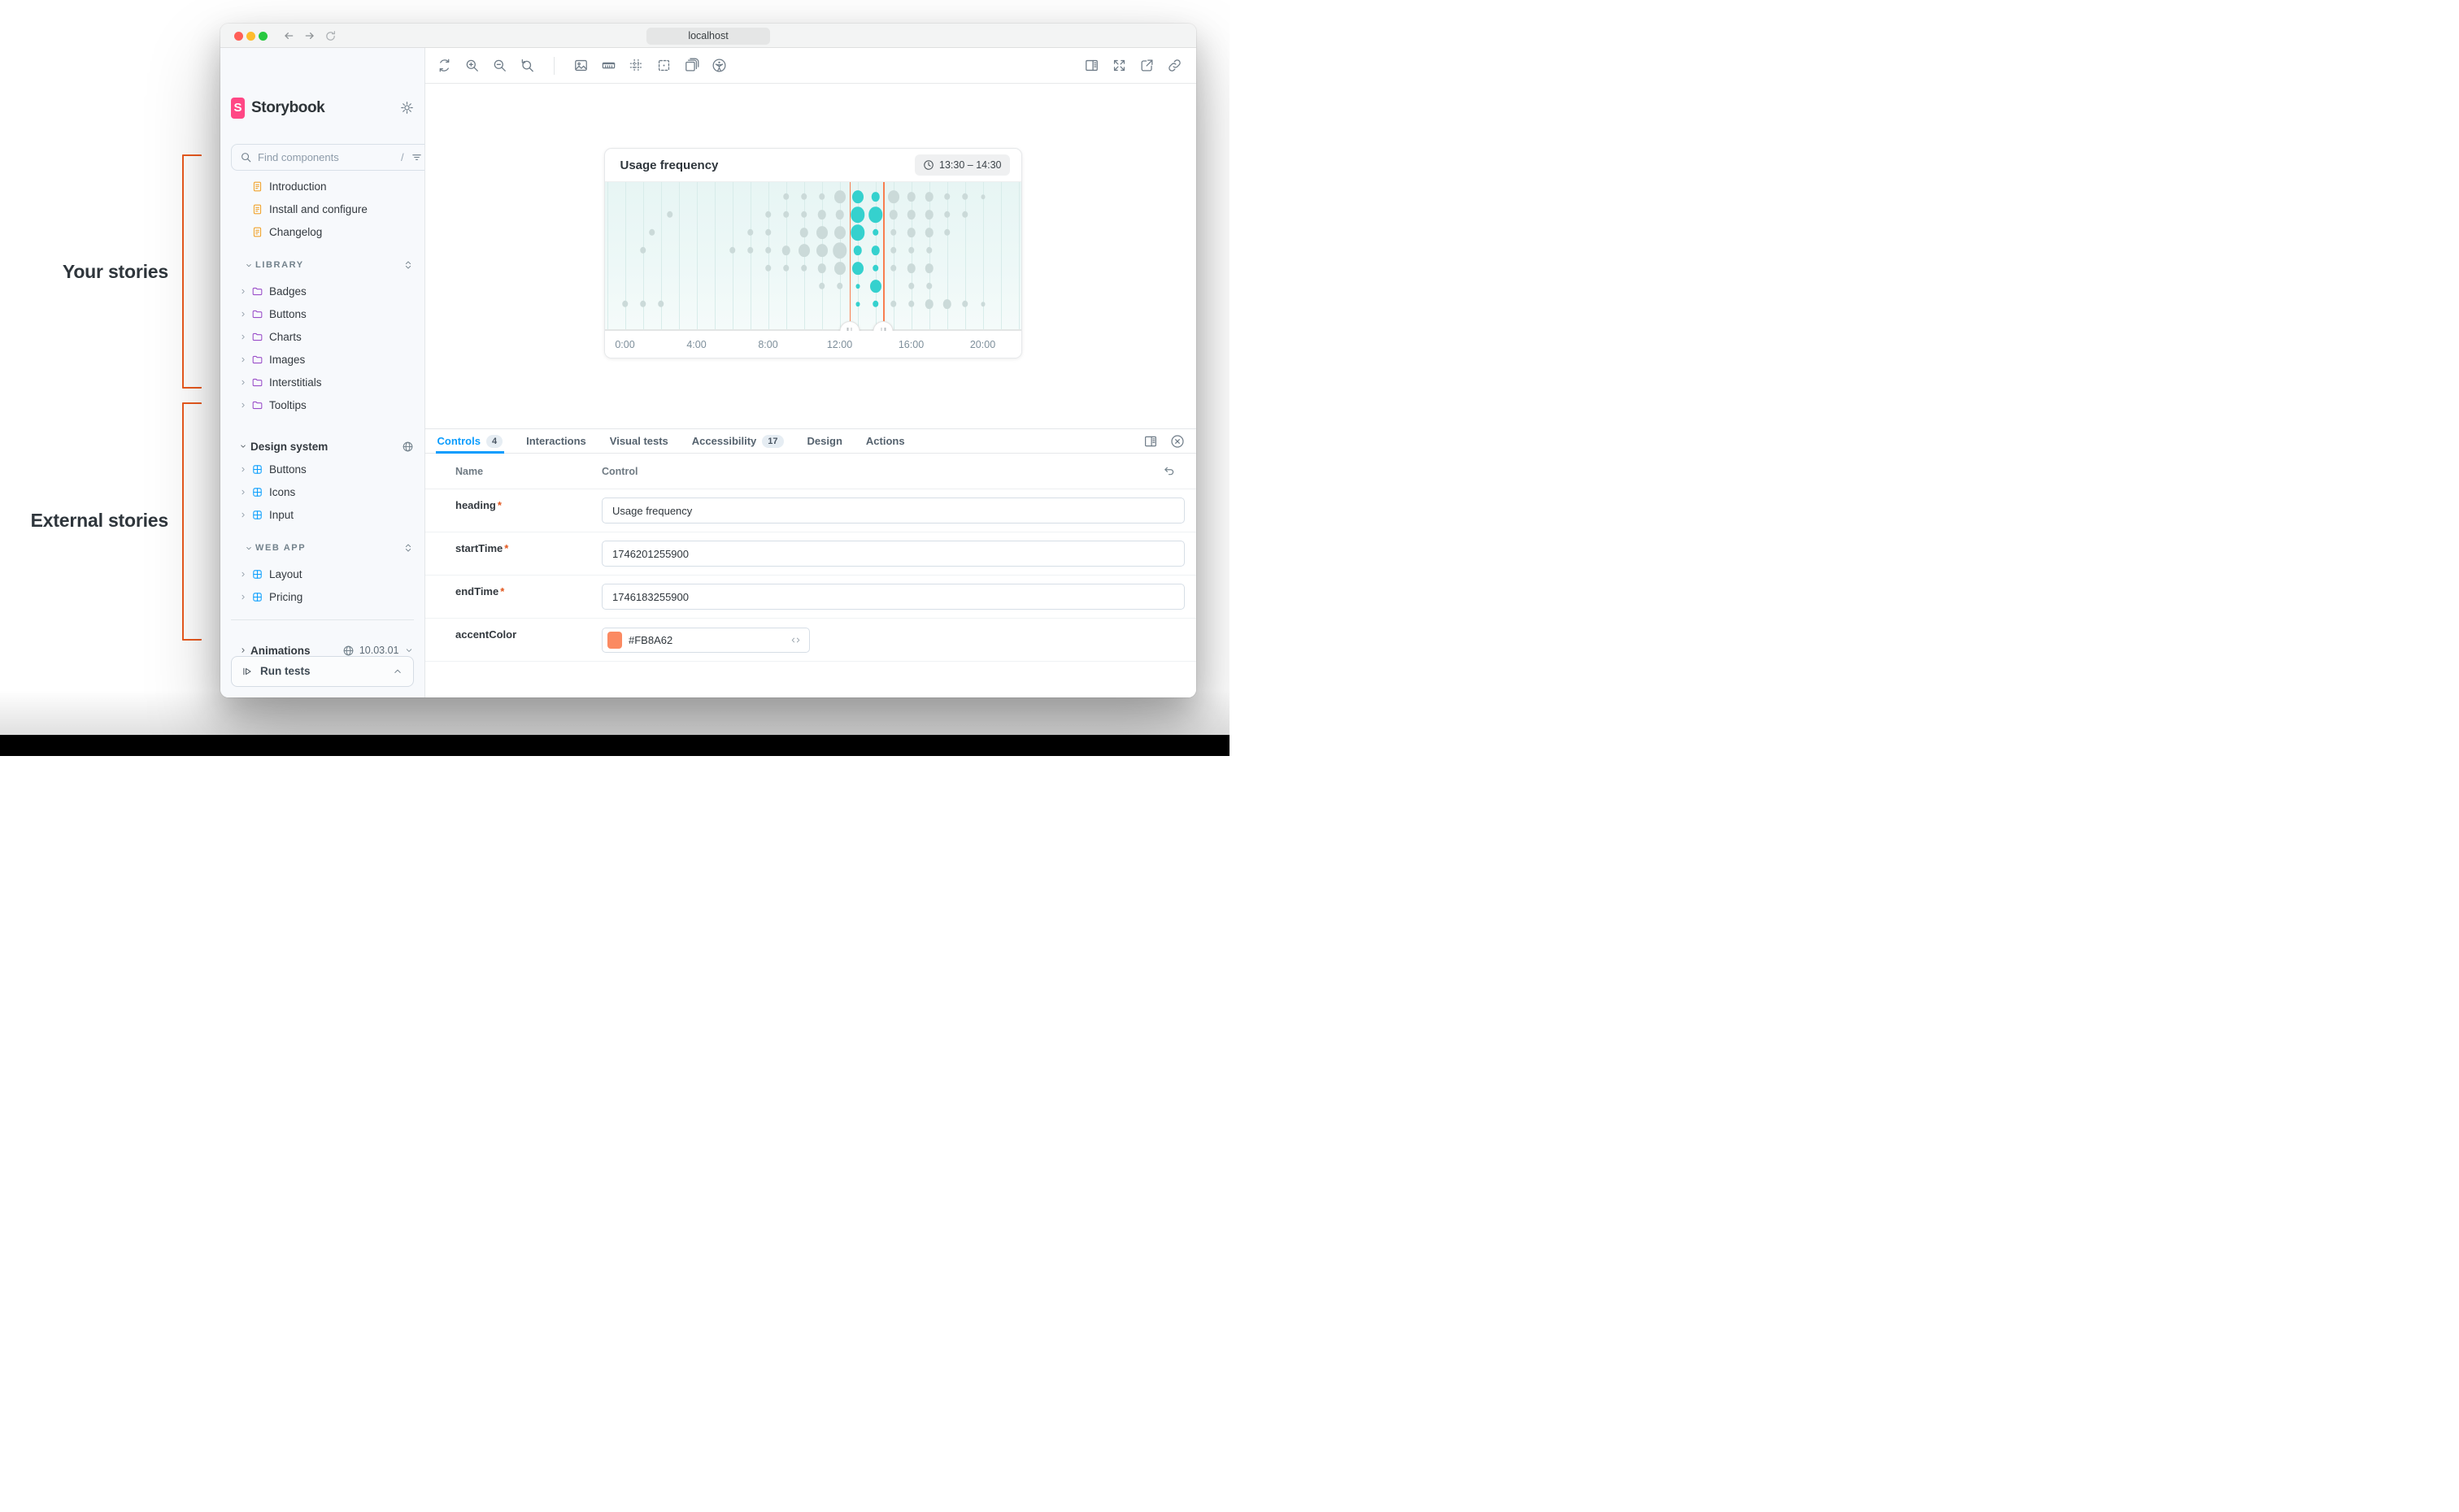  Describe the element at coordinates (692, 65) in the screenshot. I see `viewports-icon` at that location.